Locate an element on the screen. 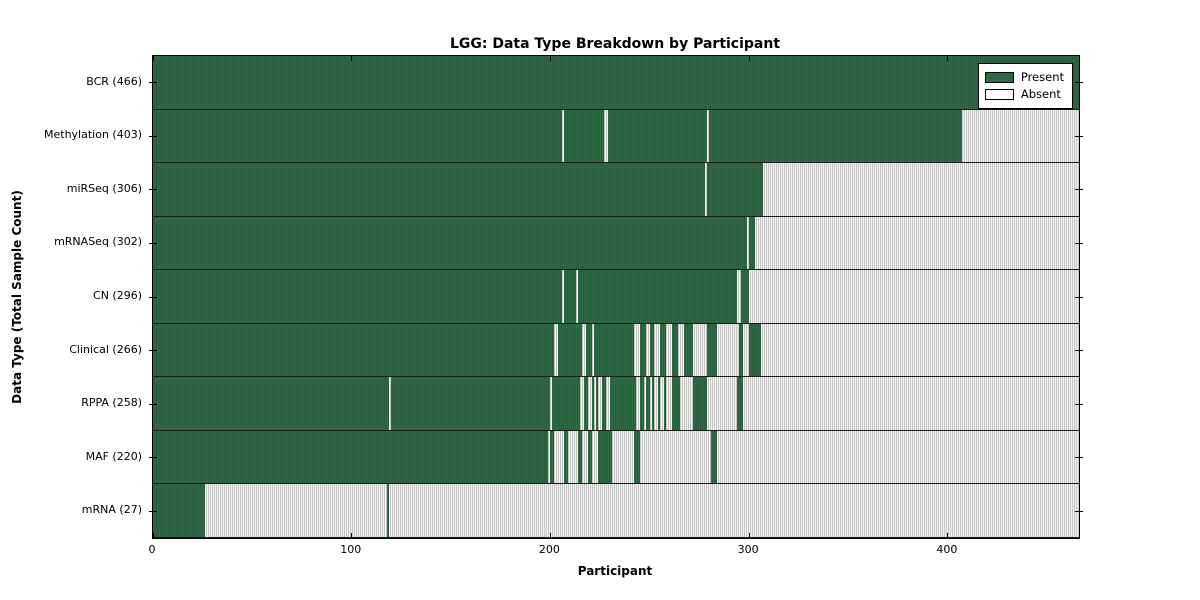 The image size is (1200, 600). x-tick-label: 400 is located at coordinates (947, 549).